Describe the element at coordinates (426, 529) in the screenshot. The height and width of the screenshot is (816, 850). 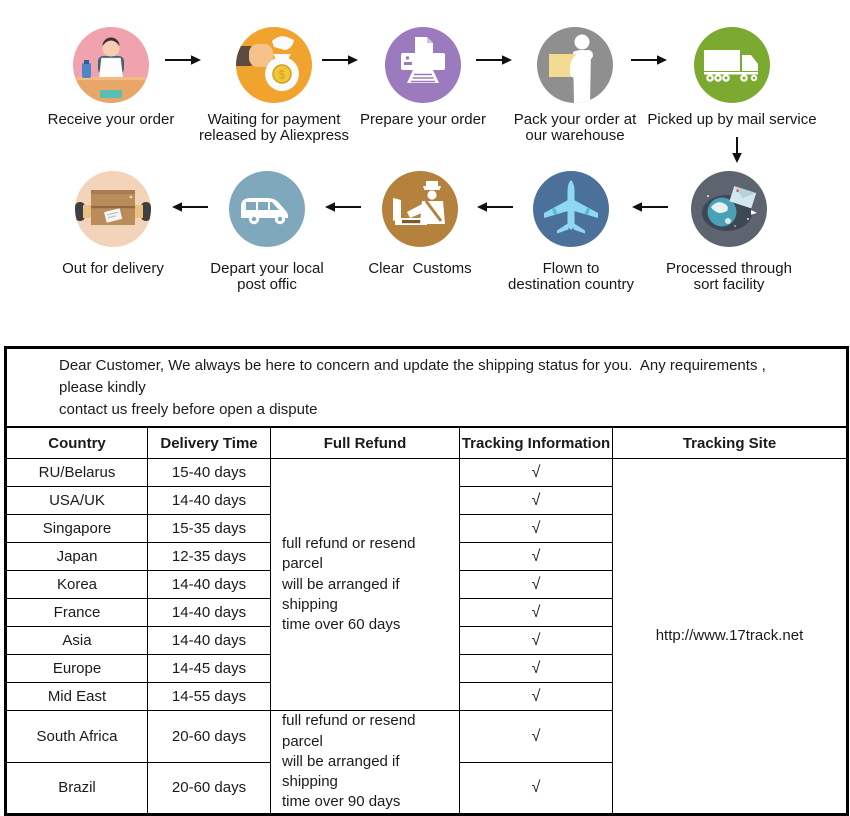
I see `table-row: Singapore 15-35 days √` at that location.